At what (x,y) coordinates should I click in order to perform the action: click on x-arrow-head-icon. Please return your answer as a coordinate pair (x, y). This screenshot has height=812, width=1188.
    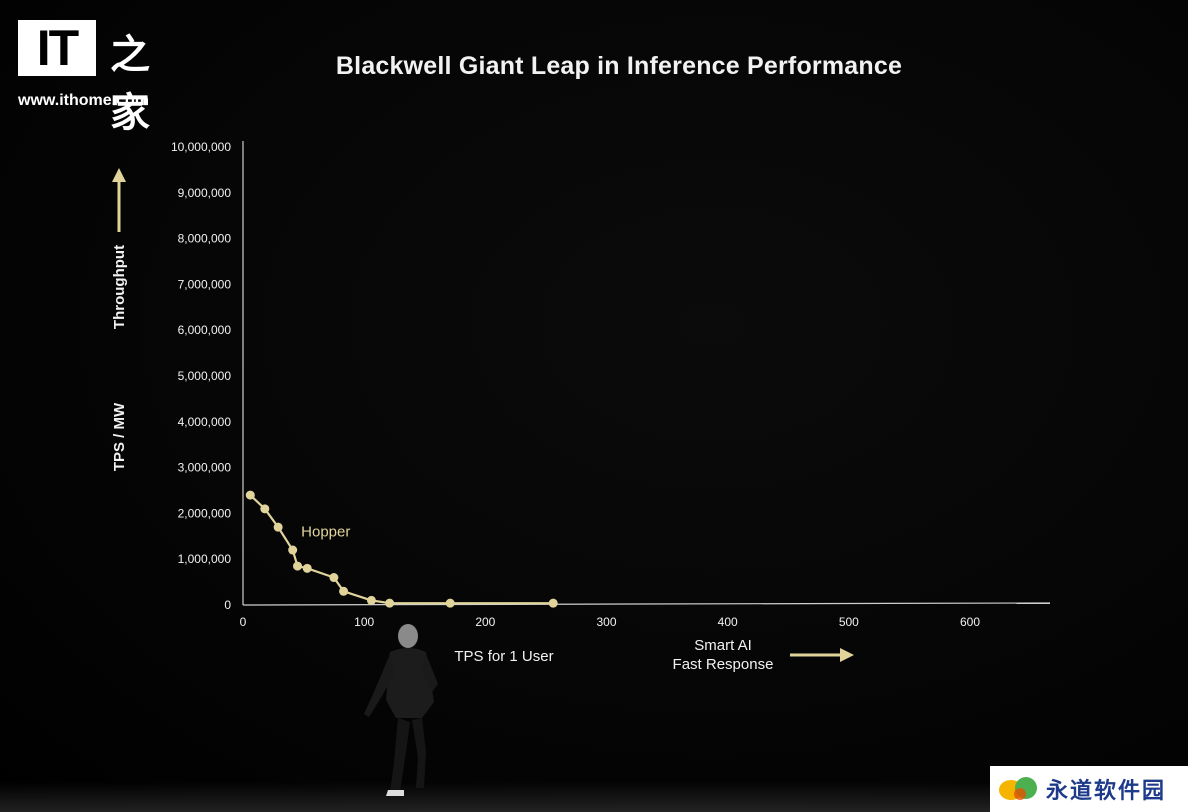
    Looking at the image, I should click on (847, 655).